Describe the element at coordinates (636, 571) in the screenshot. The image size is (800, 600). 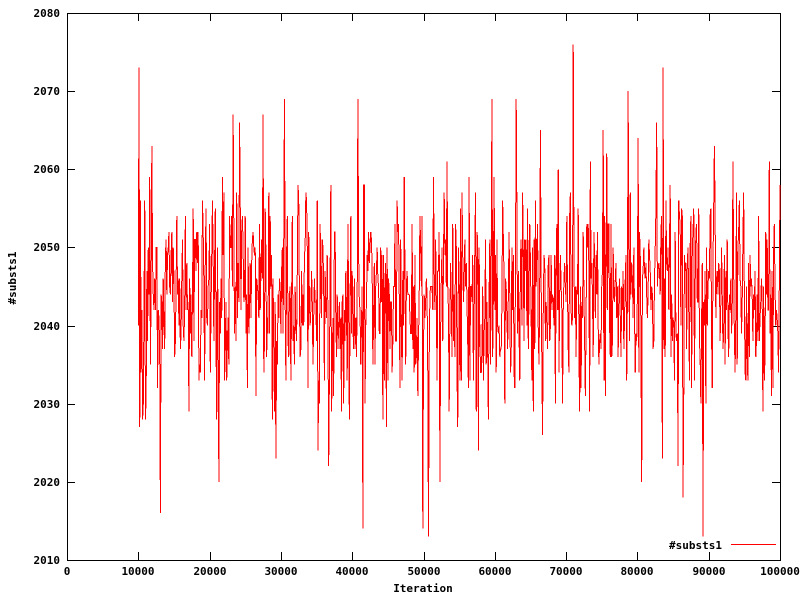
I see `x-tick-label: 80000` at that location.